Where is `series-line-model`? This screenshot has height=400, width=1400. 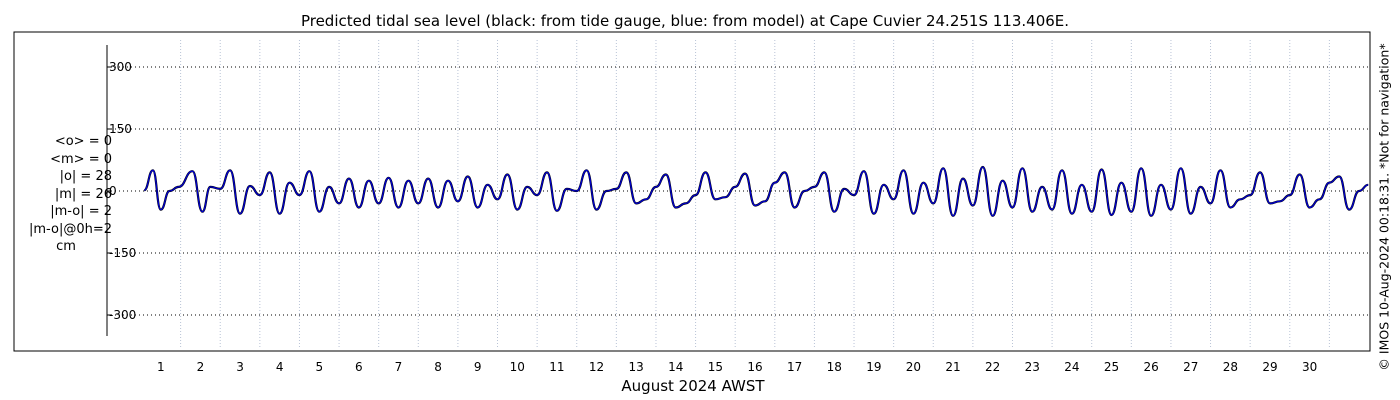 series-line-model is located at coordinates (756, 191).